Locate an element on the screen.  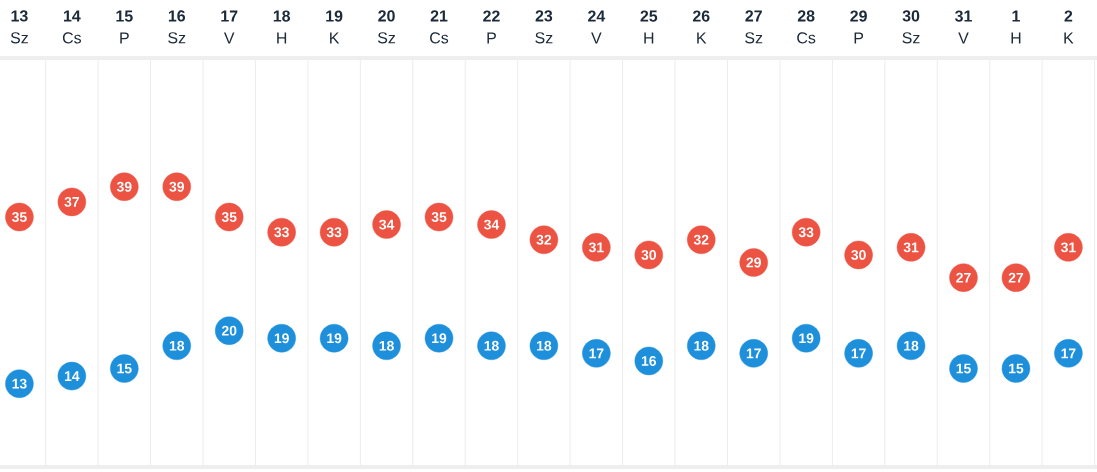
data-label: 16 is located at coordinates (649, 361).